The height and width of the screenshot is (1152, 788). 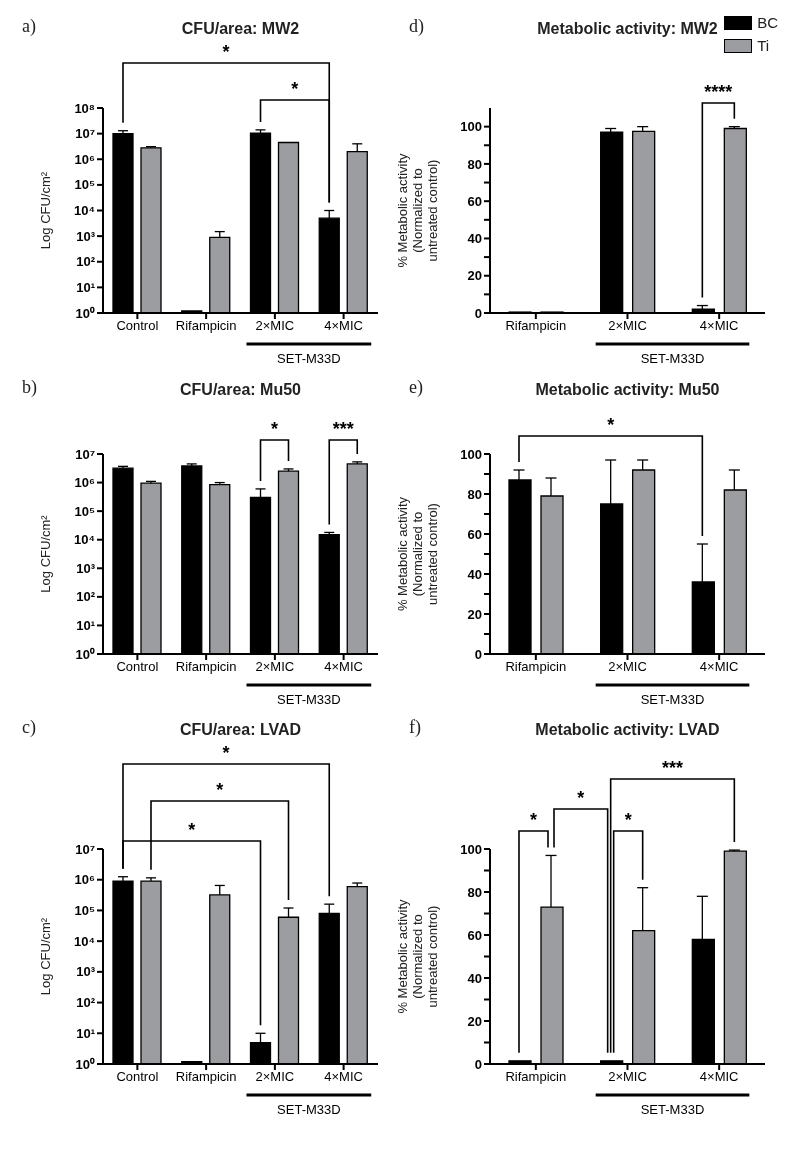 What do you see at coordinates (240, 389) in the screenshot?
I see `chart-title: CFU/area: Mu50` at bounding box center [240, 389].